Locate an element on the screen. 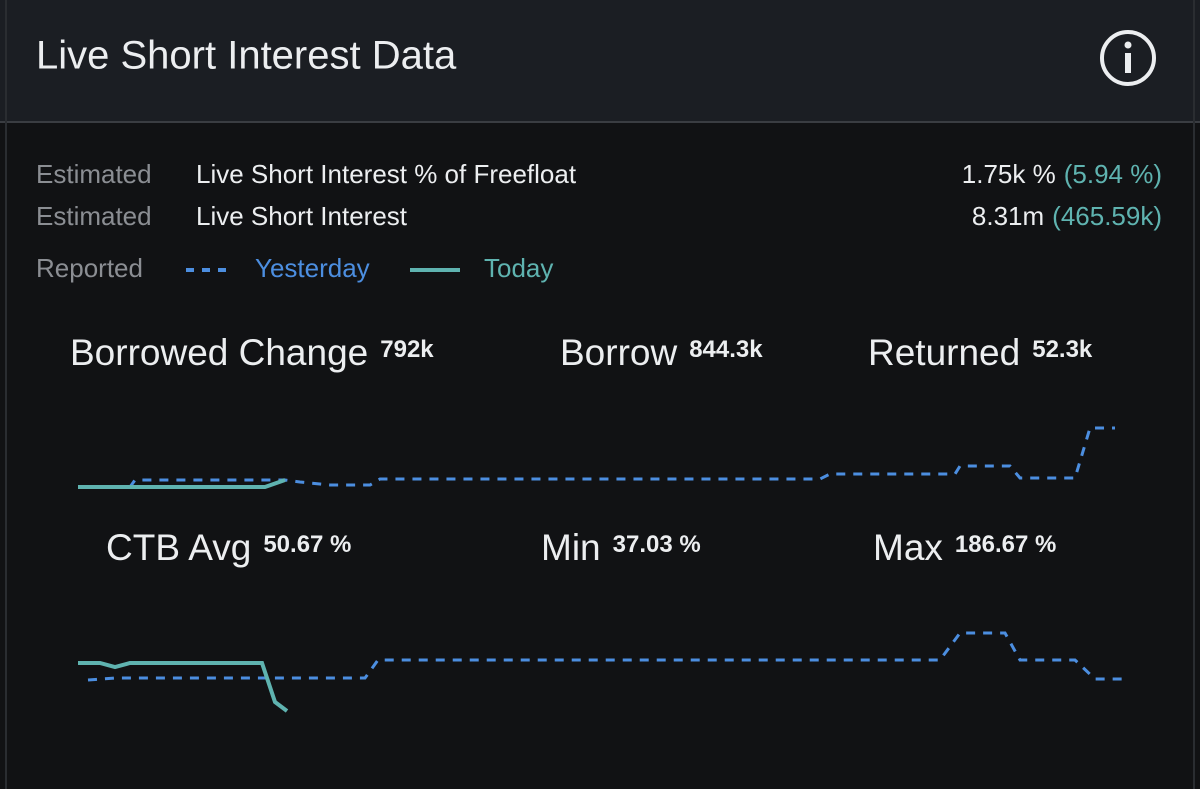  row-value: 8.31m (465.59k) is located at coordinates (1067, 216).